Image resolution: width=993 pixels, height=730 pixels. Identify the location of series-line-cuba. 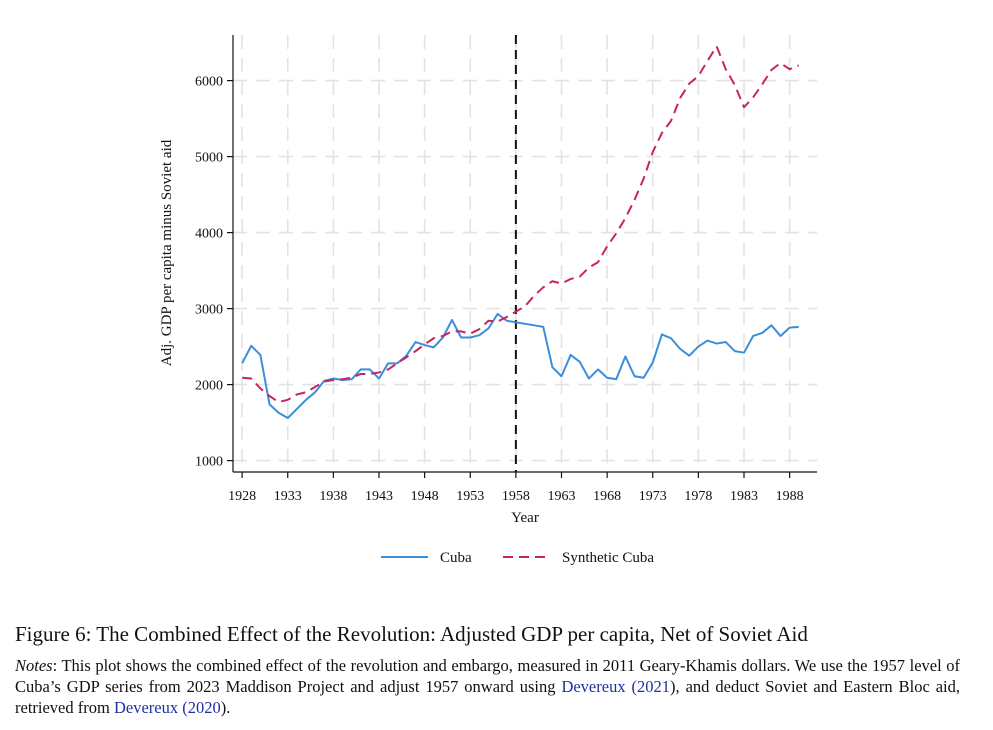
(520, 366).